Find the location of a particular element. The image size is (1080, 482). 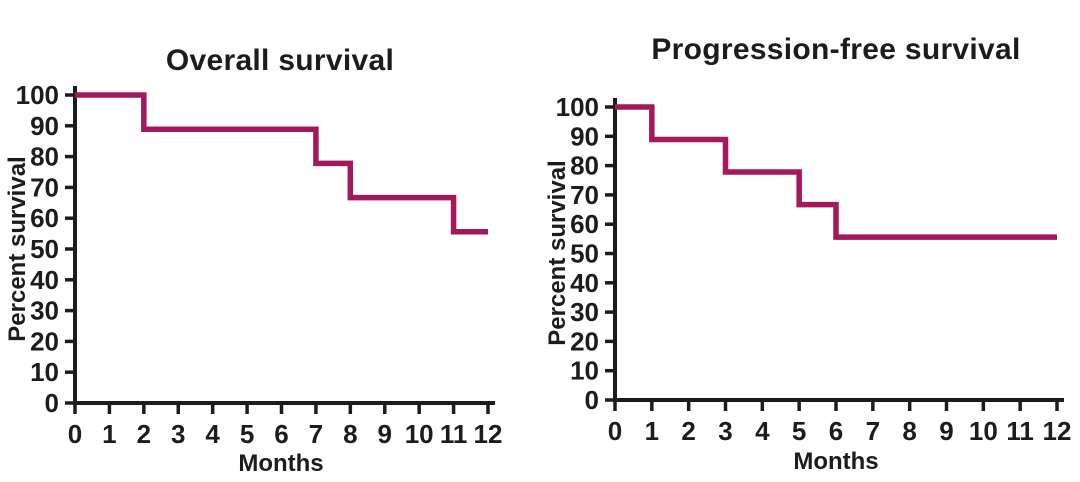

chart-title-progression-free-survival: Progression-free survival is located at coordinates (836, 49).